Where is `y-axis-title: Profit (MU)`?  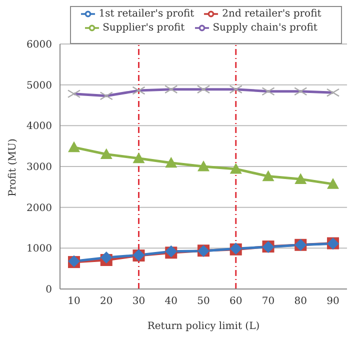 y-axis-title: Profit (MU) is located at coordinates (13, 167).